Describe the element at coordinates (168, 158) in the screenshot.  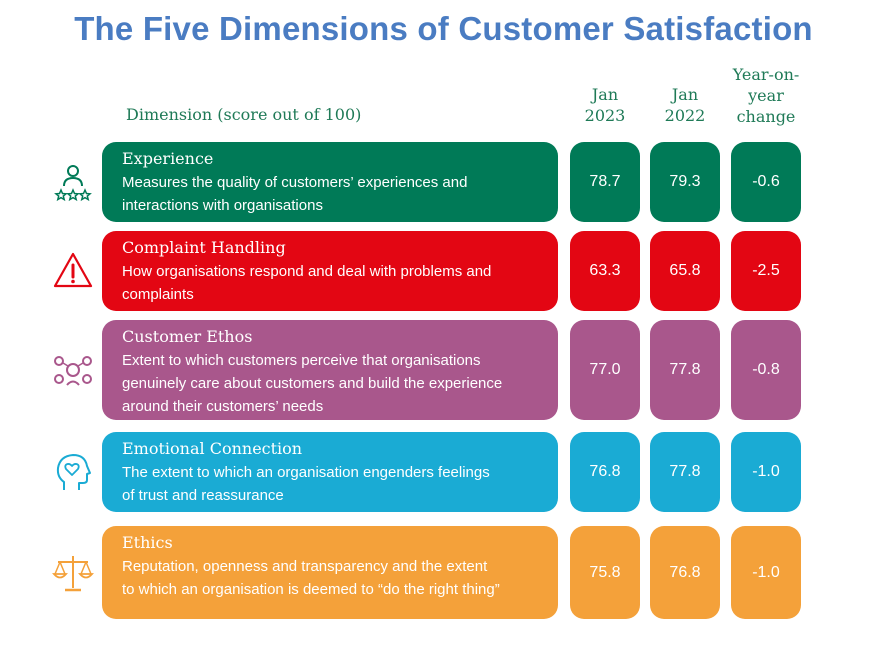
I see `dimension-name: Experience` at that location.